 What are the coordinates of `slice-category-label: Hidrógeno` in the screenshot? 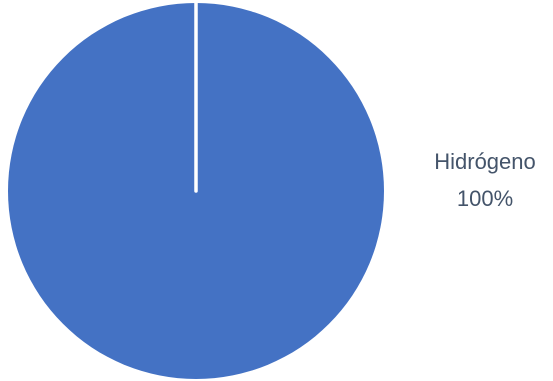 It's located at (485, 161).